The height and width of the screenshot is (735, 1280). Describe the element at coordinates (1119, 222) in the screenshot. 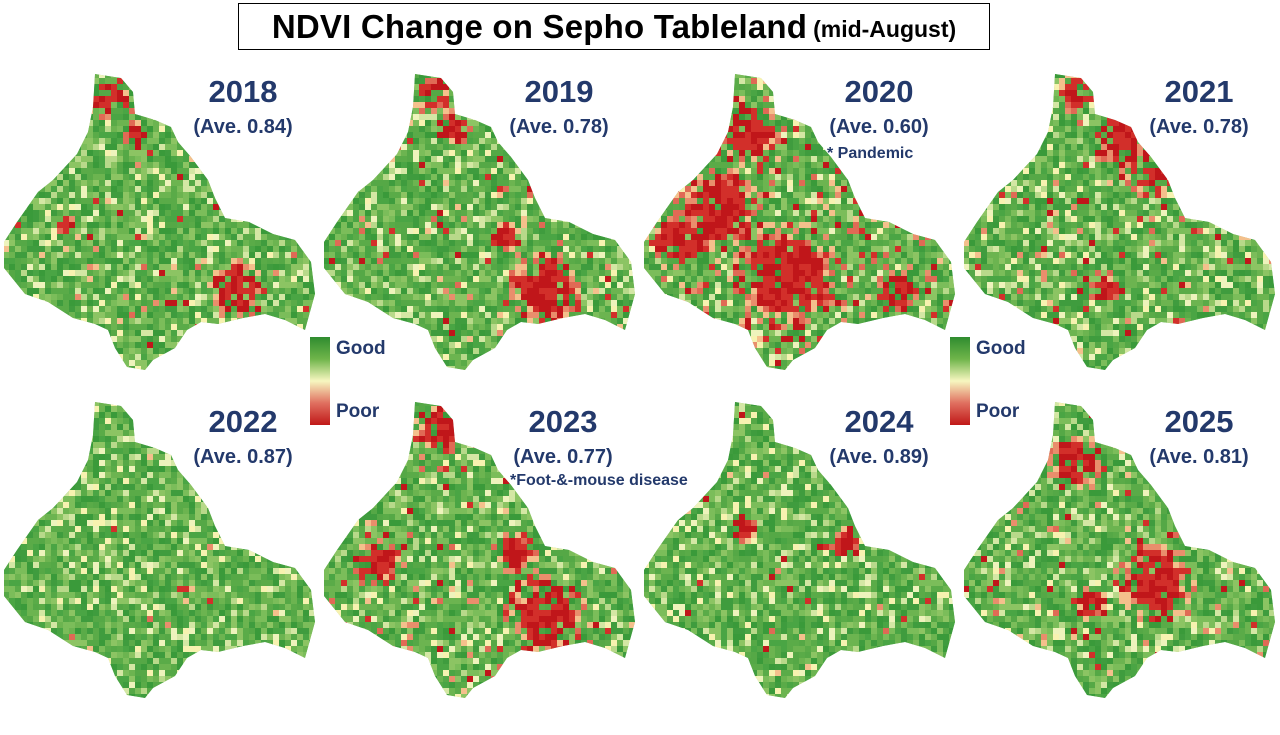

I see `ndvi-map-2021` at that location.